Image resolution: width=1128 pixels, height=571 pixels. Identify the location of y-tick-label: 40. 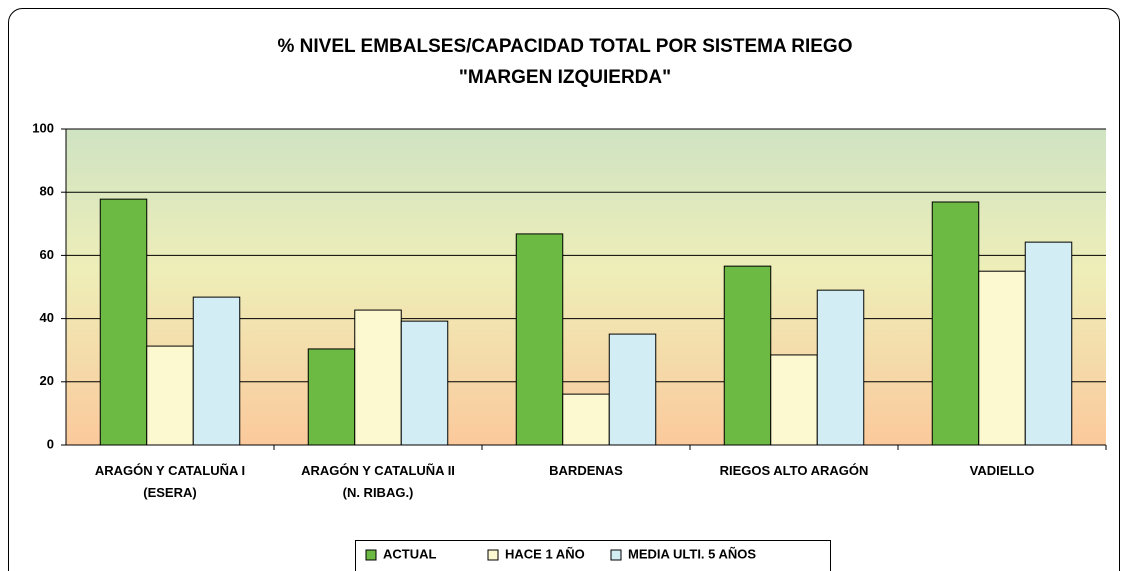
(47, 317).